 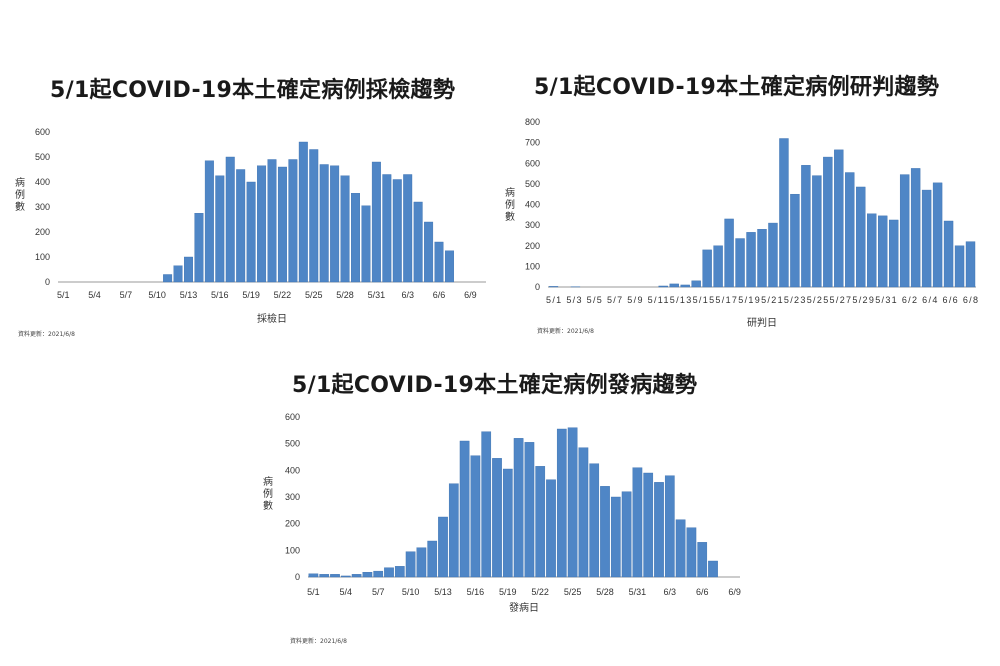 I want to click on bar-6/8, so click(x=970, y=264).